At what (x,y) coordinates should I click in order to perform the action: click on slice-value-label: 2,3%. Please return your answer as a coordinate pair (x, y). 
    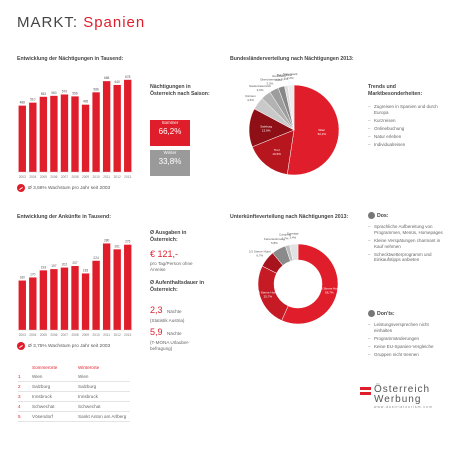
    Looking at the image, I should click on (278, 80).